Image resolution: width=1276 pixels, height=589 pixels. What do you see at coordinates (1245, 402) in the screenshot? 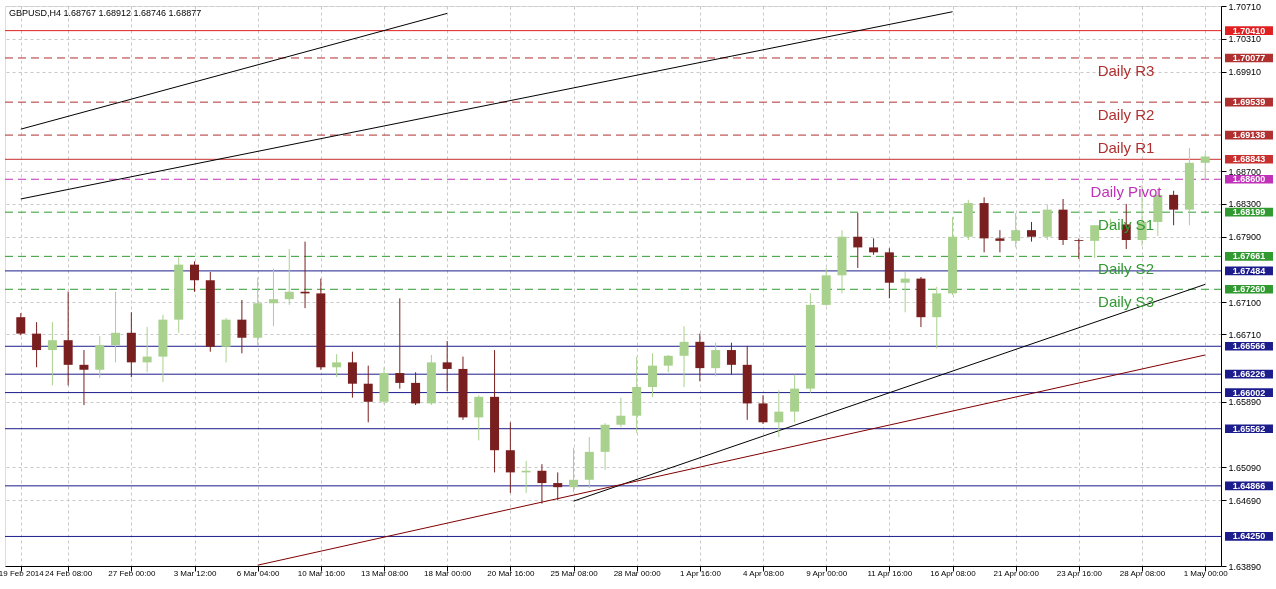
I see `y-tick-label: 1.65890` at bounding box center [1245, 402].